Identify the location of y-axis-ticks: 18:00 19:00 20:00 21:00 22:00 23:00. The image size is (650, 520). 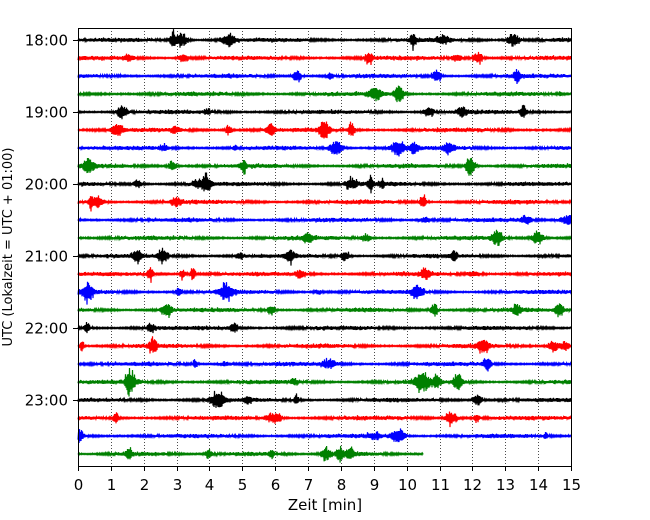
(51, 221).